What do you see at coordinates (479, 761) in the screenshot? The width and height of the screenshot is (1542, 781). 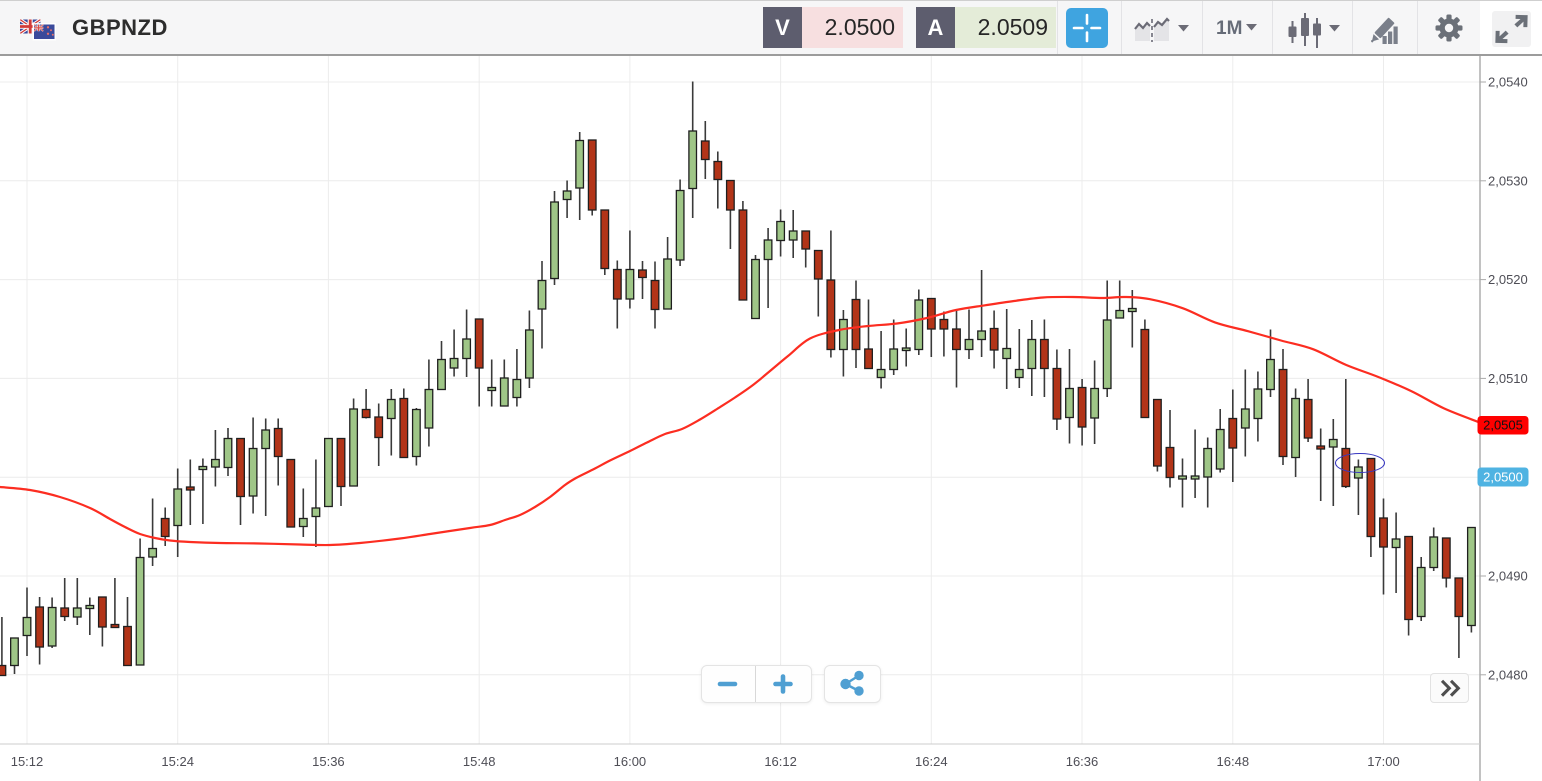 I see `svg-text: 15:48` at bounding box center [479, 761].